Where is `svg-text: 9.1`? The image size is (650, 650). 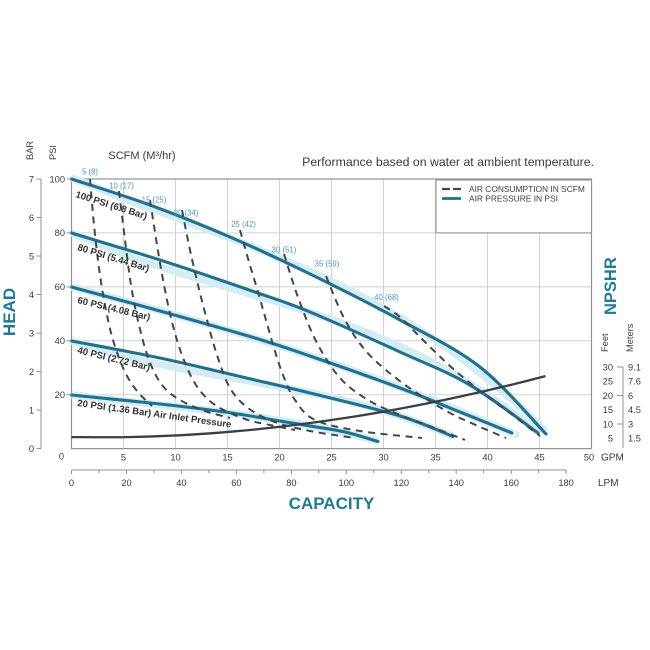
svg-text: 9.1 is located at coordinates (634, 367).